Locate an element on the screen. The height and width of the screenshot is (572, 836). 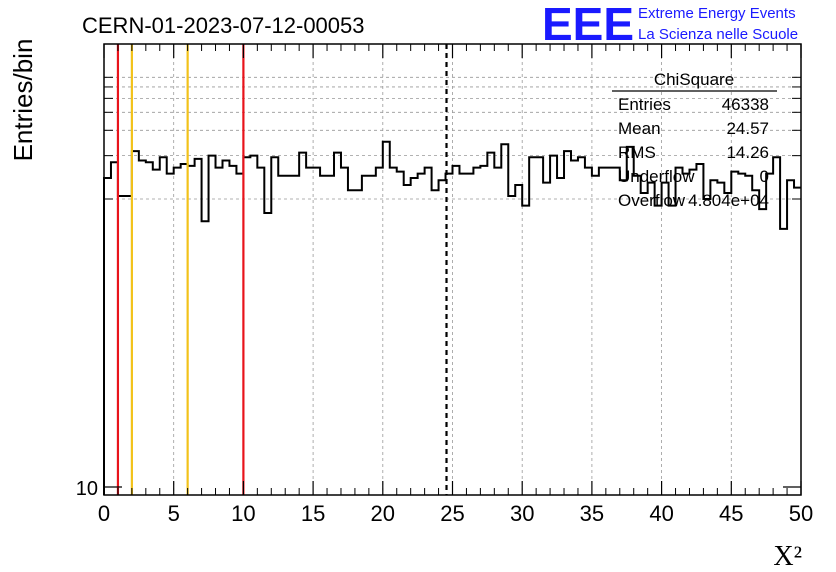
y-axis-label: Entries/bin is located at coordinates (23, 100).